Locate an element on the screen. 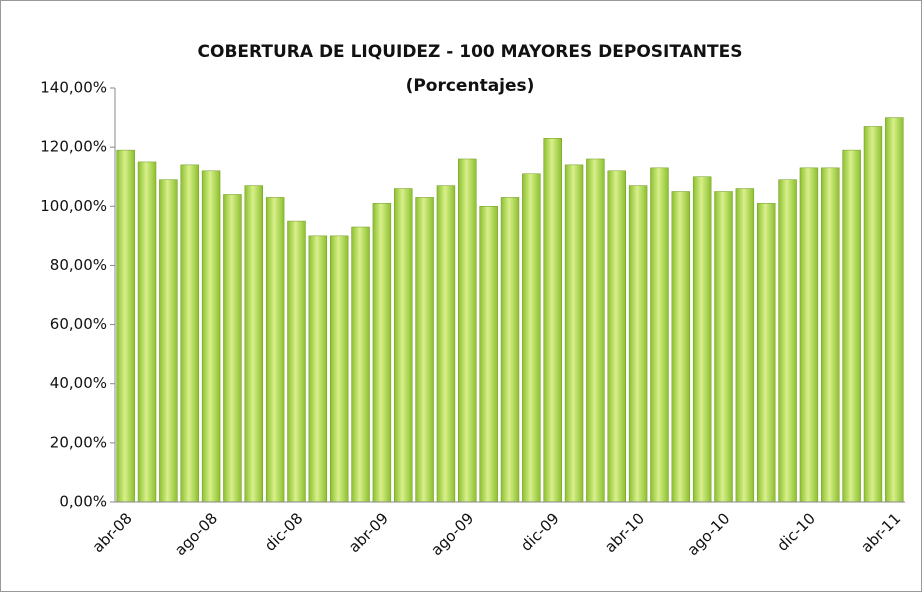 The width and height of the screenshot is (922, 592). y-tick-label: 120,00% is located at coordinates (73, 147).